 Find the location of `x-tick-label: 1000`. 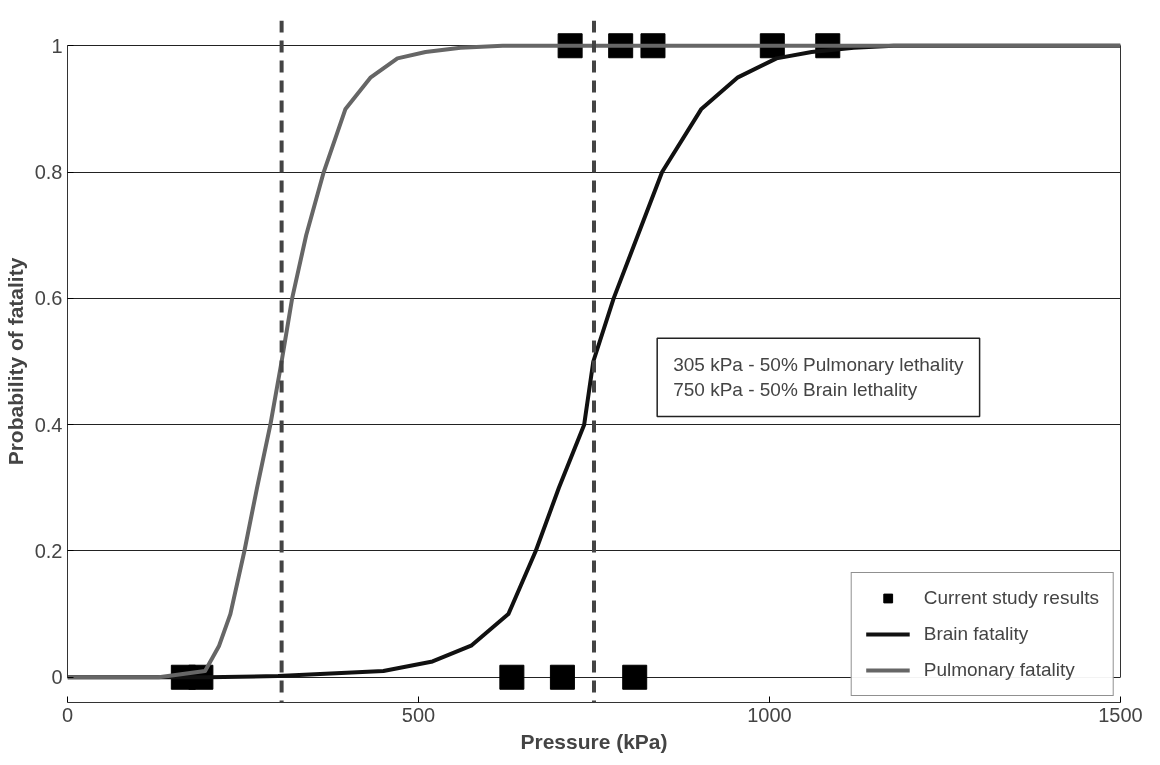

x-tick-label: 1000 is located at coordinates (769, 714).